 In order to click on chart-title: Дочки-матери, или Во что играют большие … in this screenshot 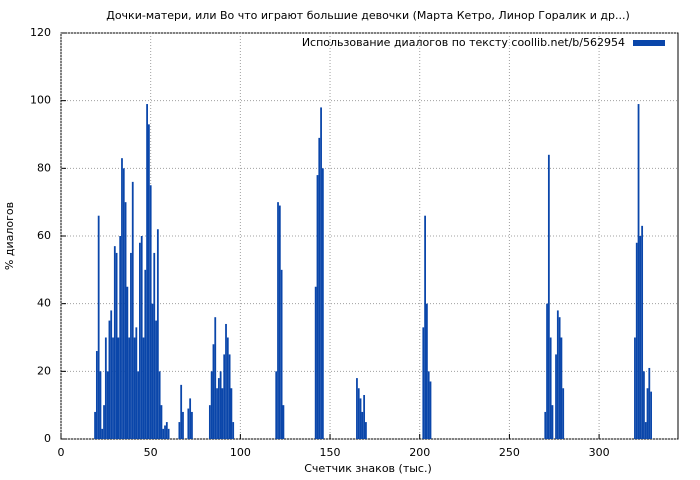, I will do `click(368, 15)`.